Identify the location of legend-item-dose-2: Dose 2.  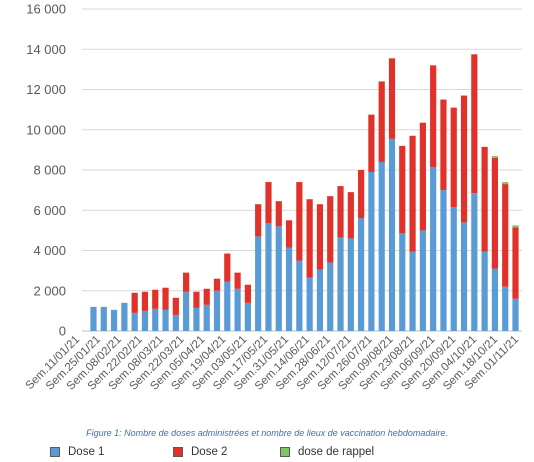
(200, 452).